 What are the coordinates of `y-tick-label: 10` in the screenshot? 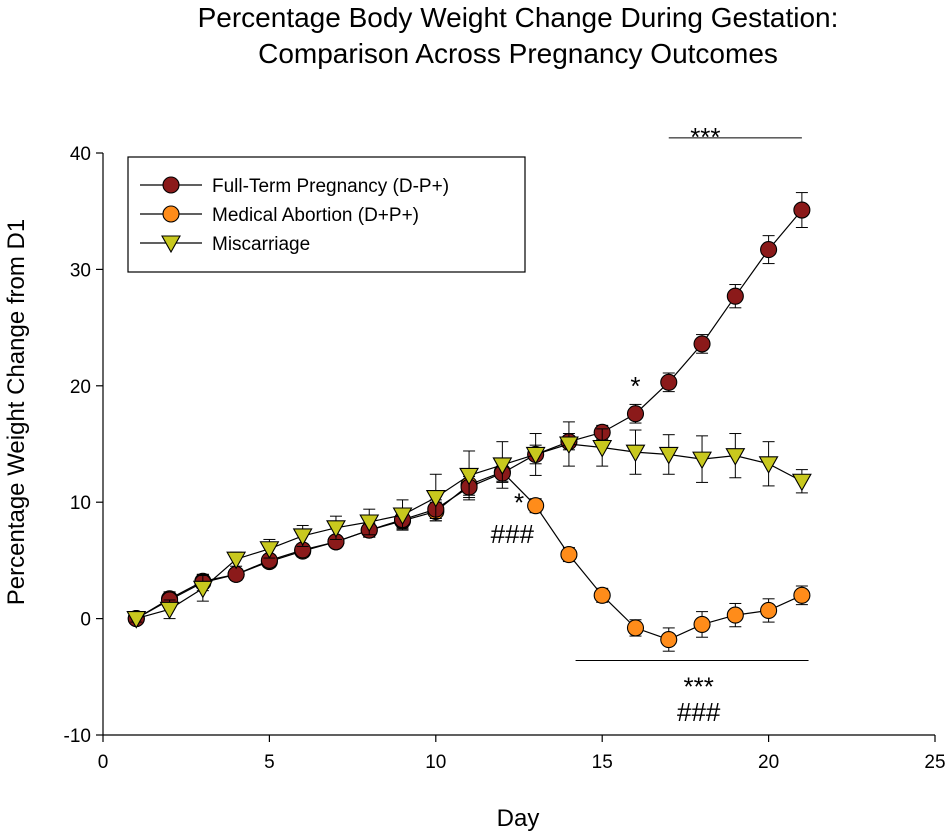 It's located at (80, 503).